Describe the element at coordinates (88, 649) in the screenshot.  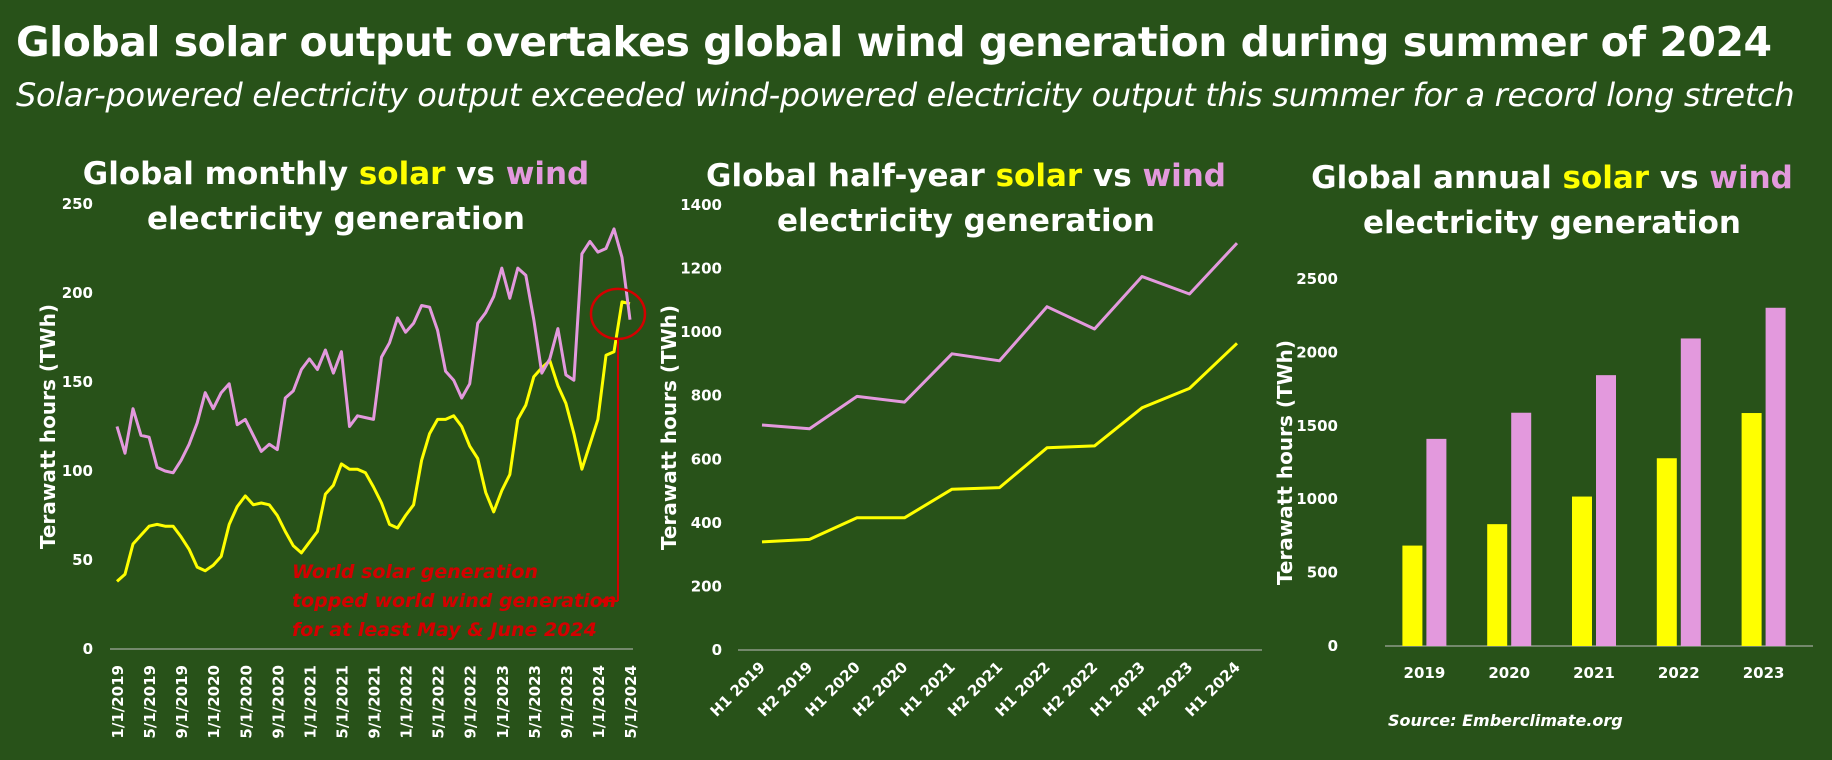
I see `monthly-y-tick-label: 0` at that location.